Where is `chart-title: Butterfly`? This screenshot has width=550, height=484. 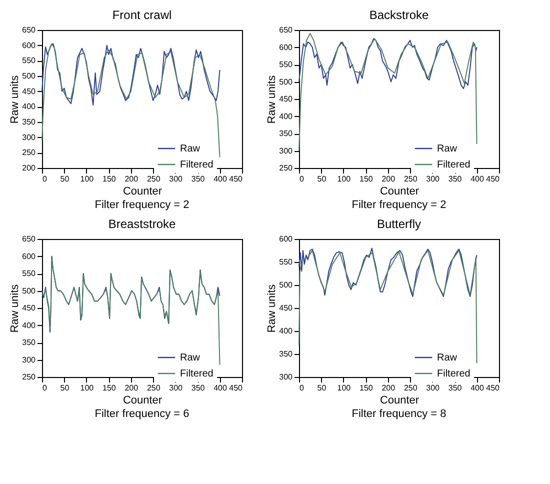 chart-title: Butterfly is located at coordinates (399, 224).